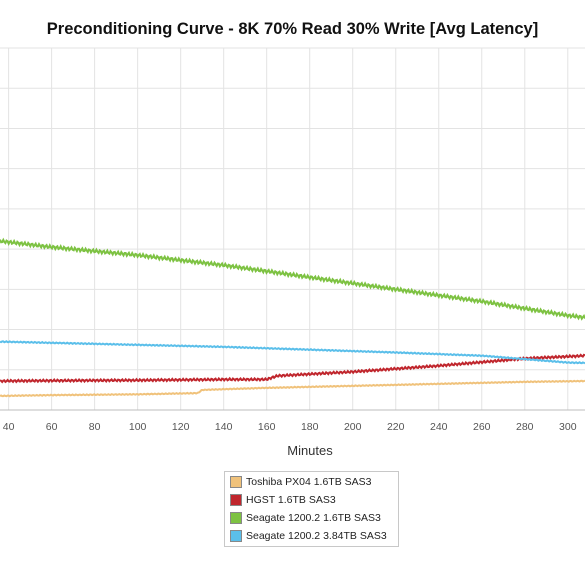 The height and width of the screenshot is (567, 585). I want to click on legend-item: Toshiba PX04 1.6TB SAS3, so click(301, 482).